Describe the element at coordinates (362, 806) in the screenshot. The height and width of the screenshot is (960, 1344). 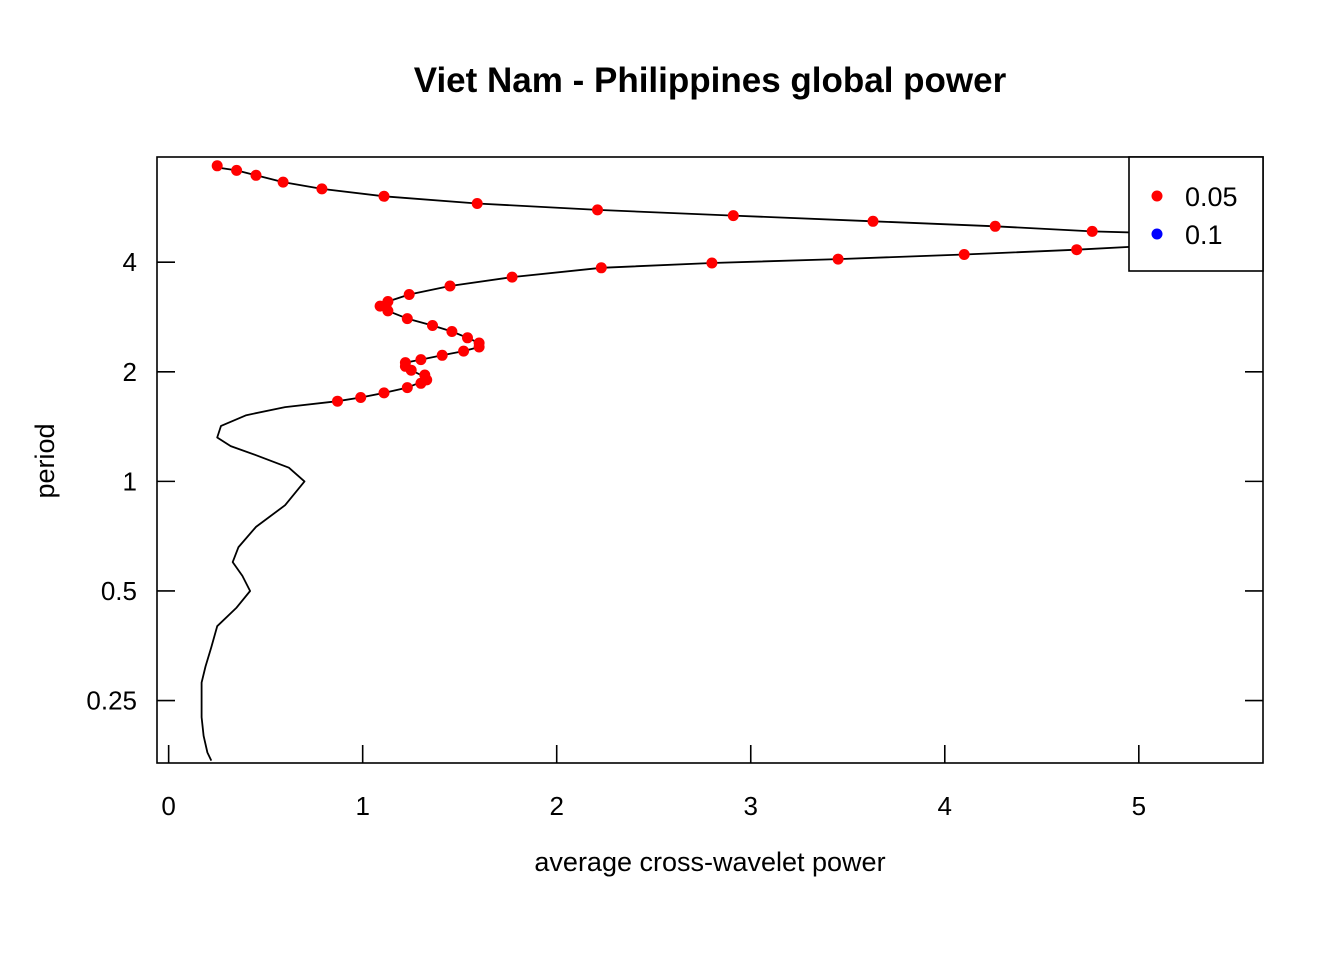
I see `x-tick-label: 1` at that location.